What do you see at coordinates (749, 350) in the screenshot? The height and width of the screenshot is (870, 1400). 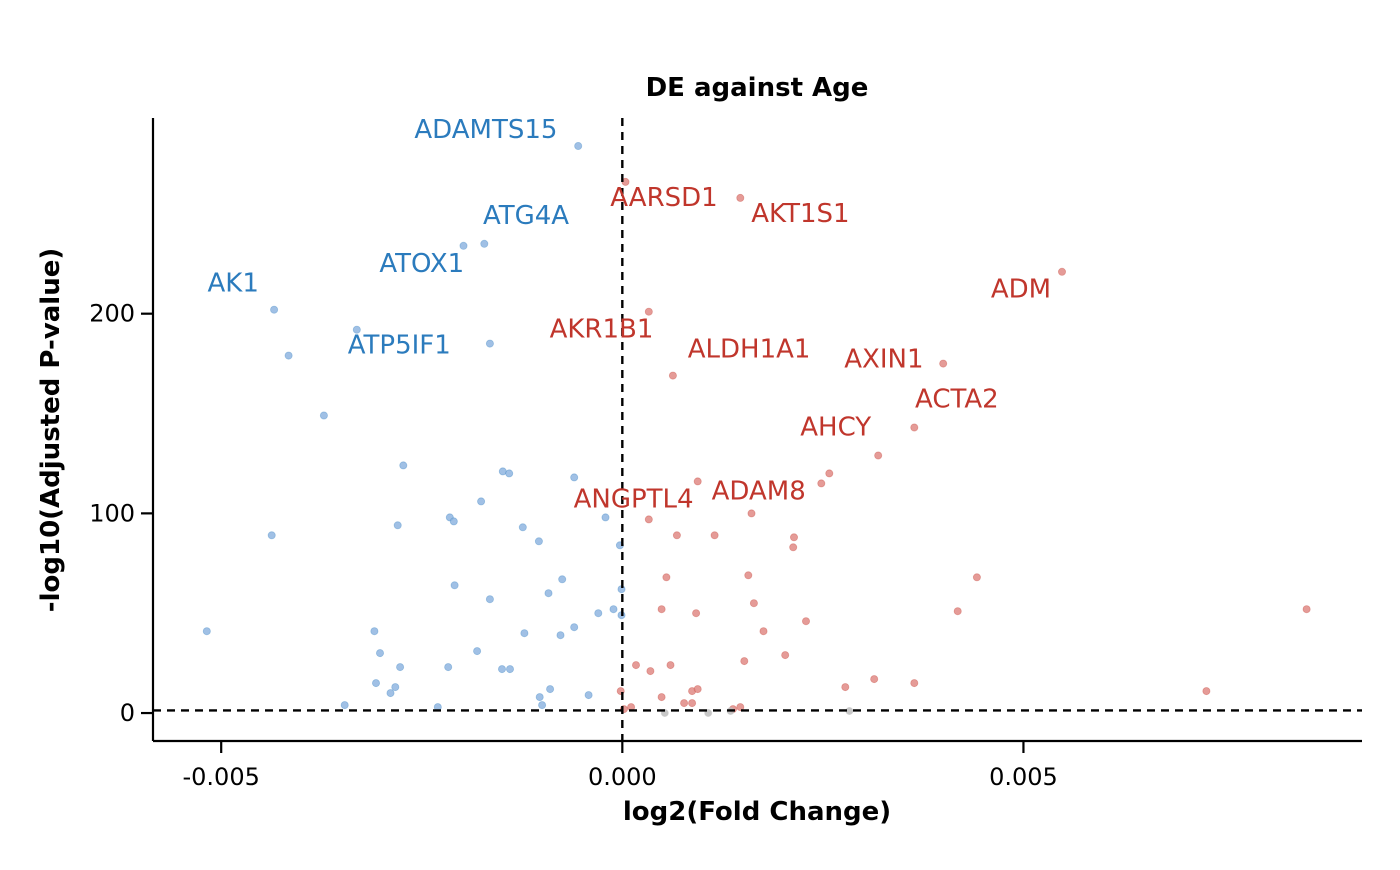 I see `gene-label-aldh1a1: ALDH1A1` at bounding box center [749, 350].